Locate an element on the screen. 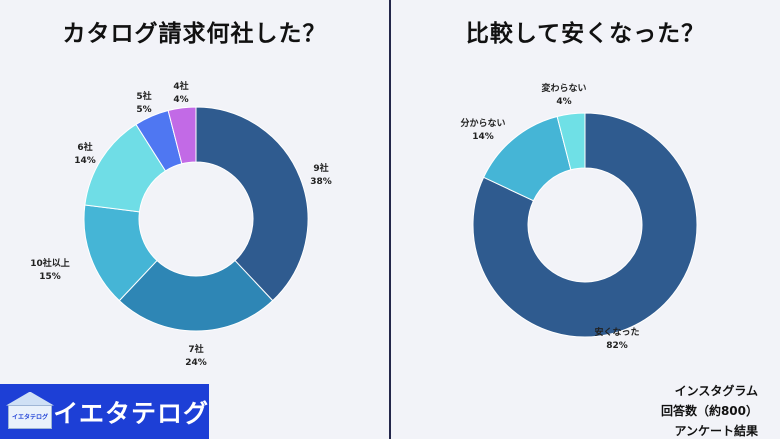  slice-label: 10社以上 is located at coordinates (50, 263).